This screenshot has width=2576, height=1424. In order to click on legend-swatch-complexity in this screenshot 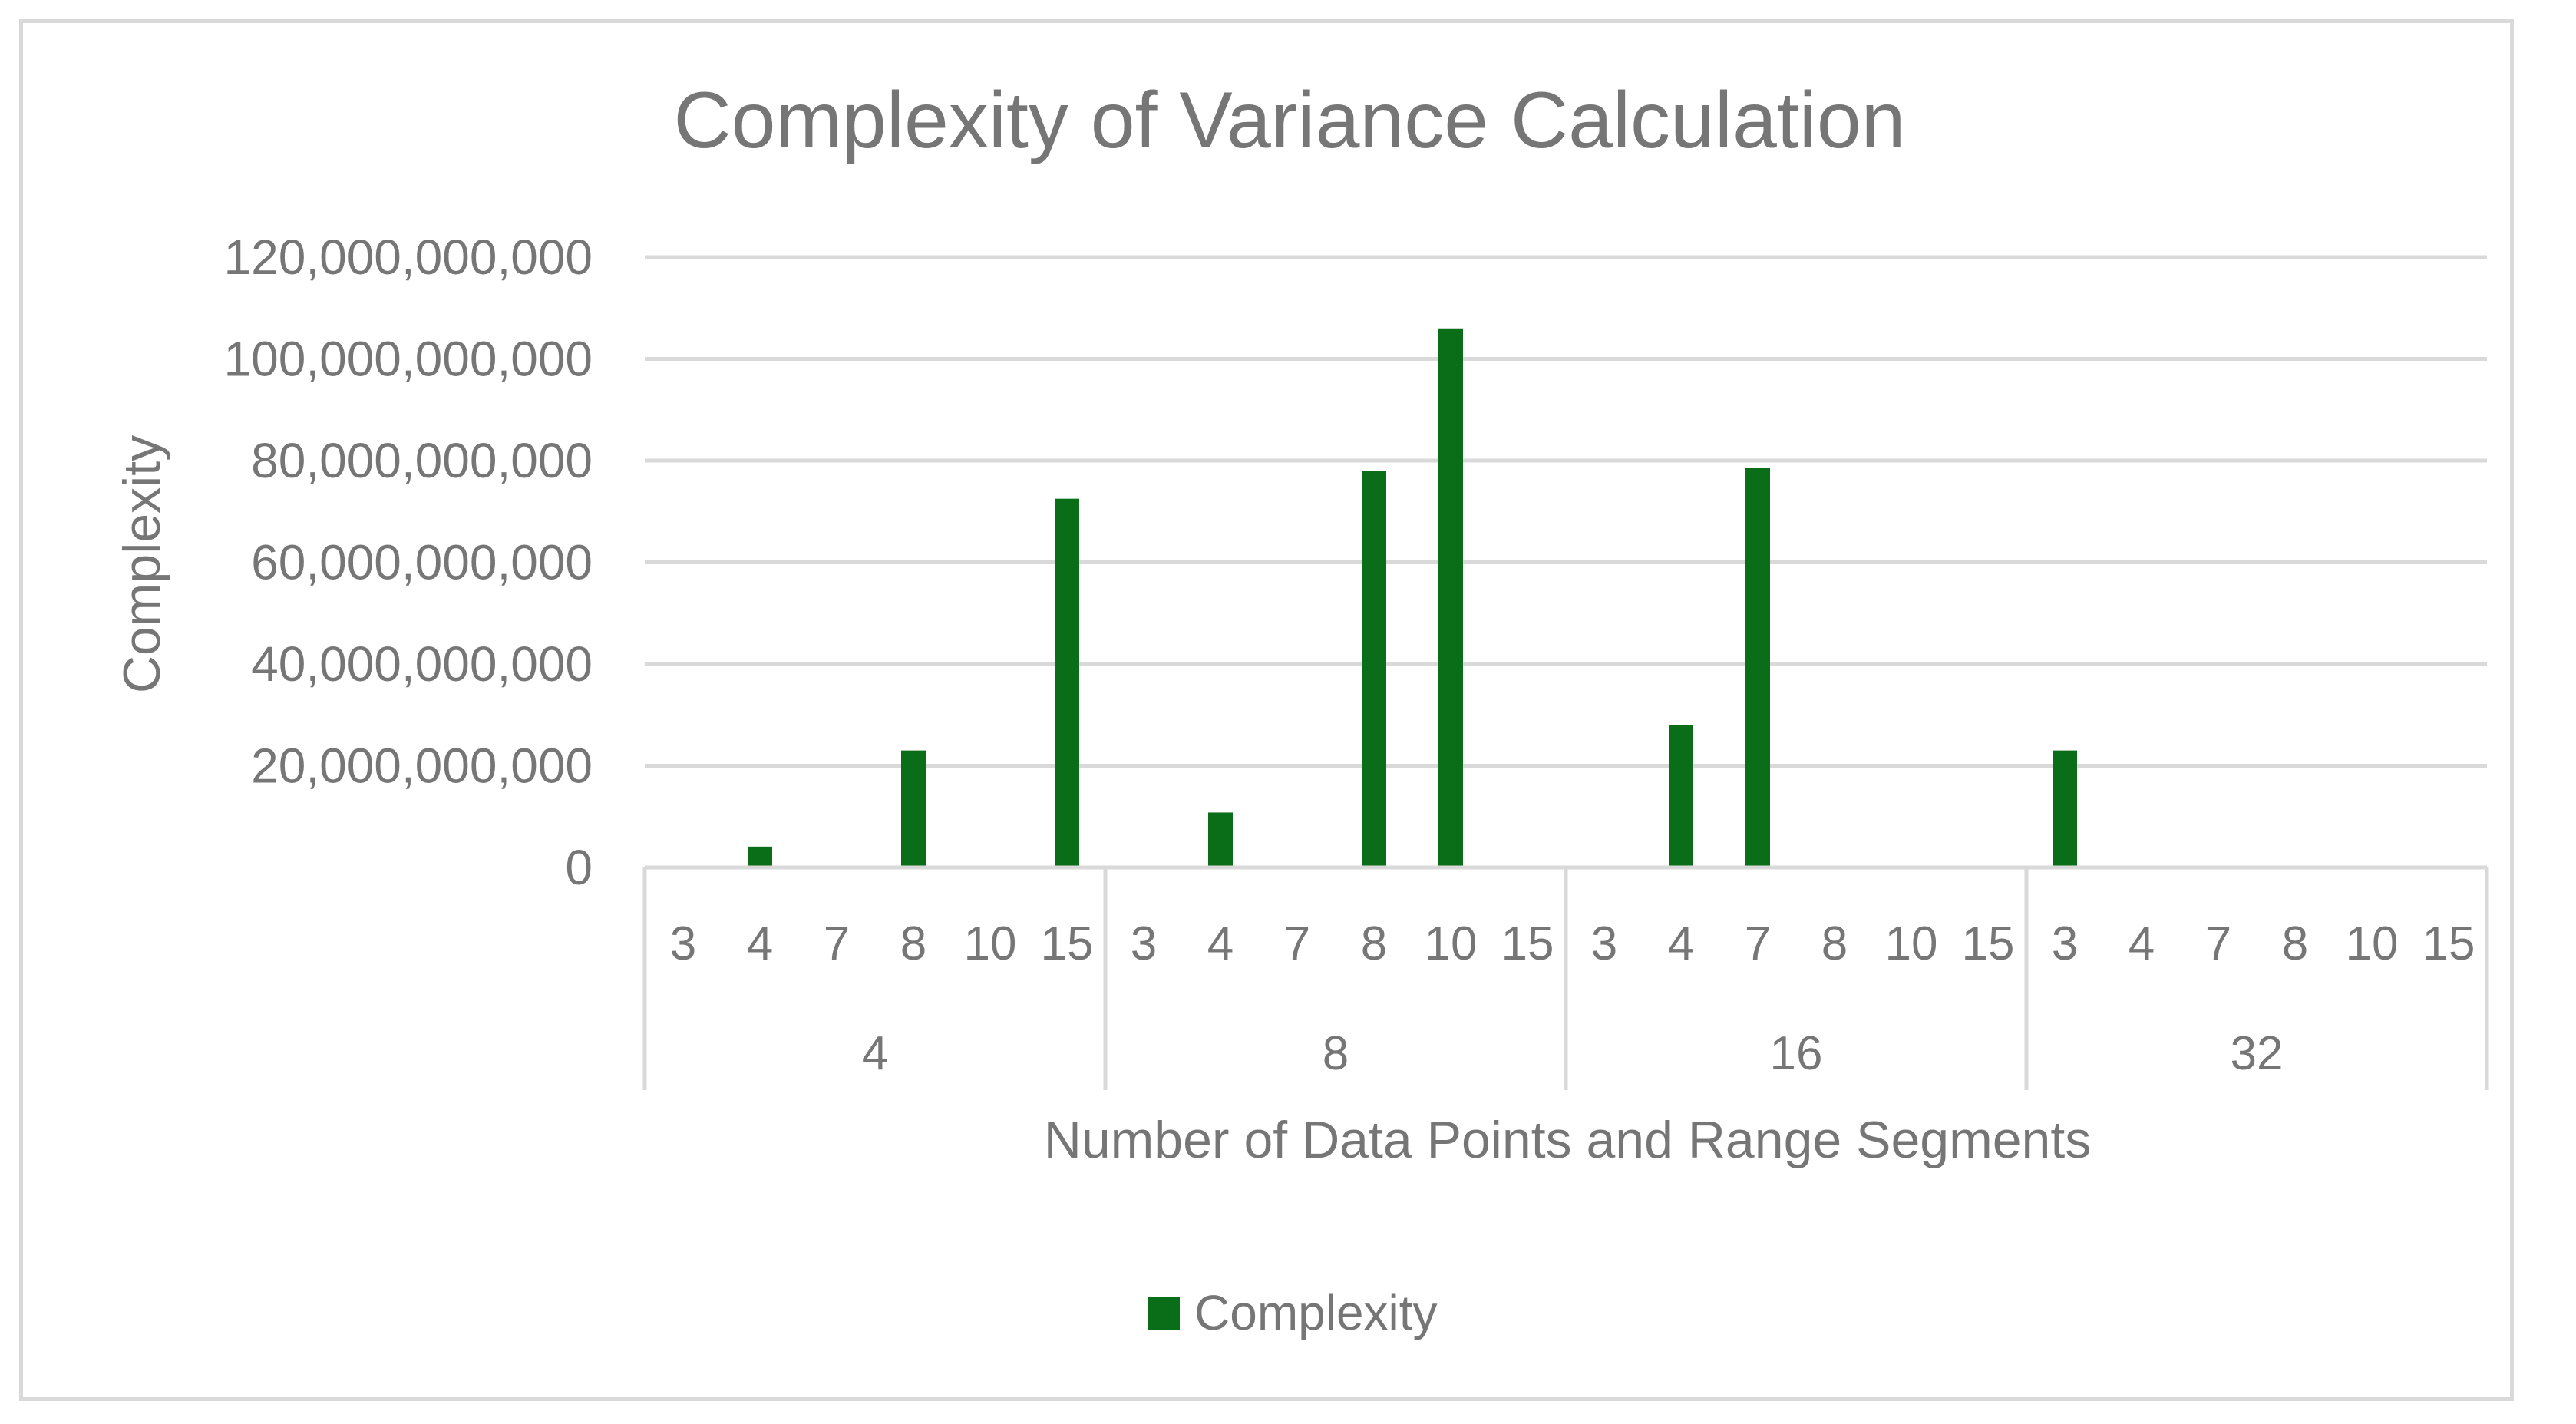, I will do `click(1164, 1313)`.